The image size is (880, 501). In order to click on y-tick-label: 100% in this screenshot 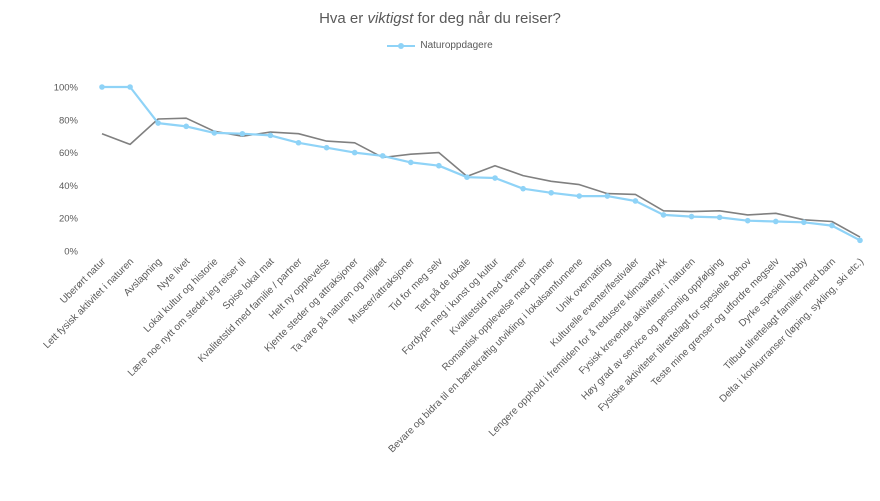, I will do `click(66, 88)`.